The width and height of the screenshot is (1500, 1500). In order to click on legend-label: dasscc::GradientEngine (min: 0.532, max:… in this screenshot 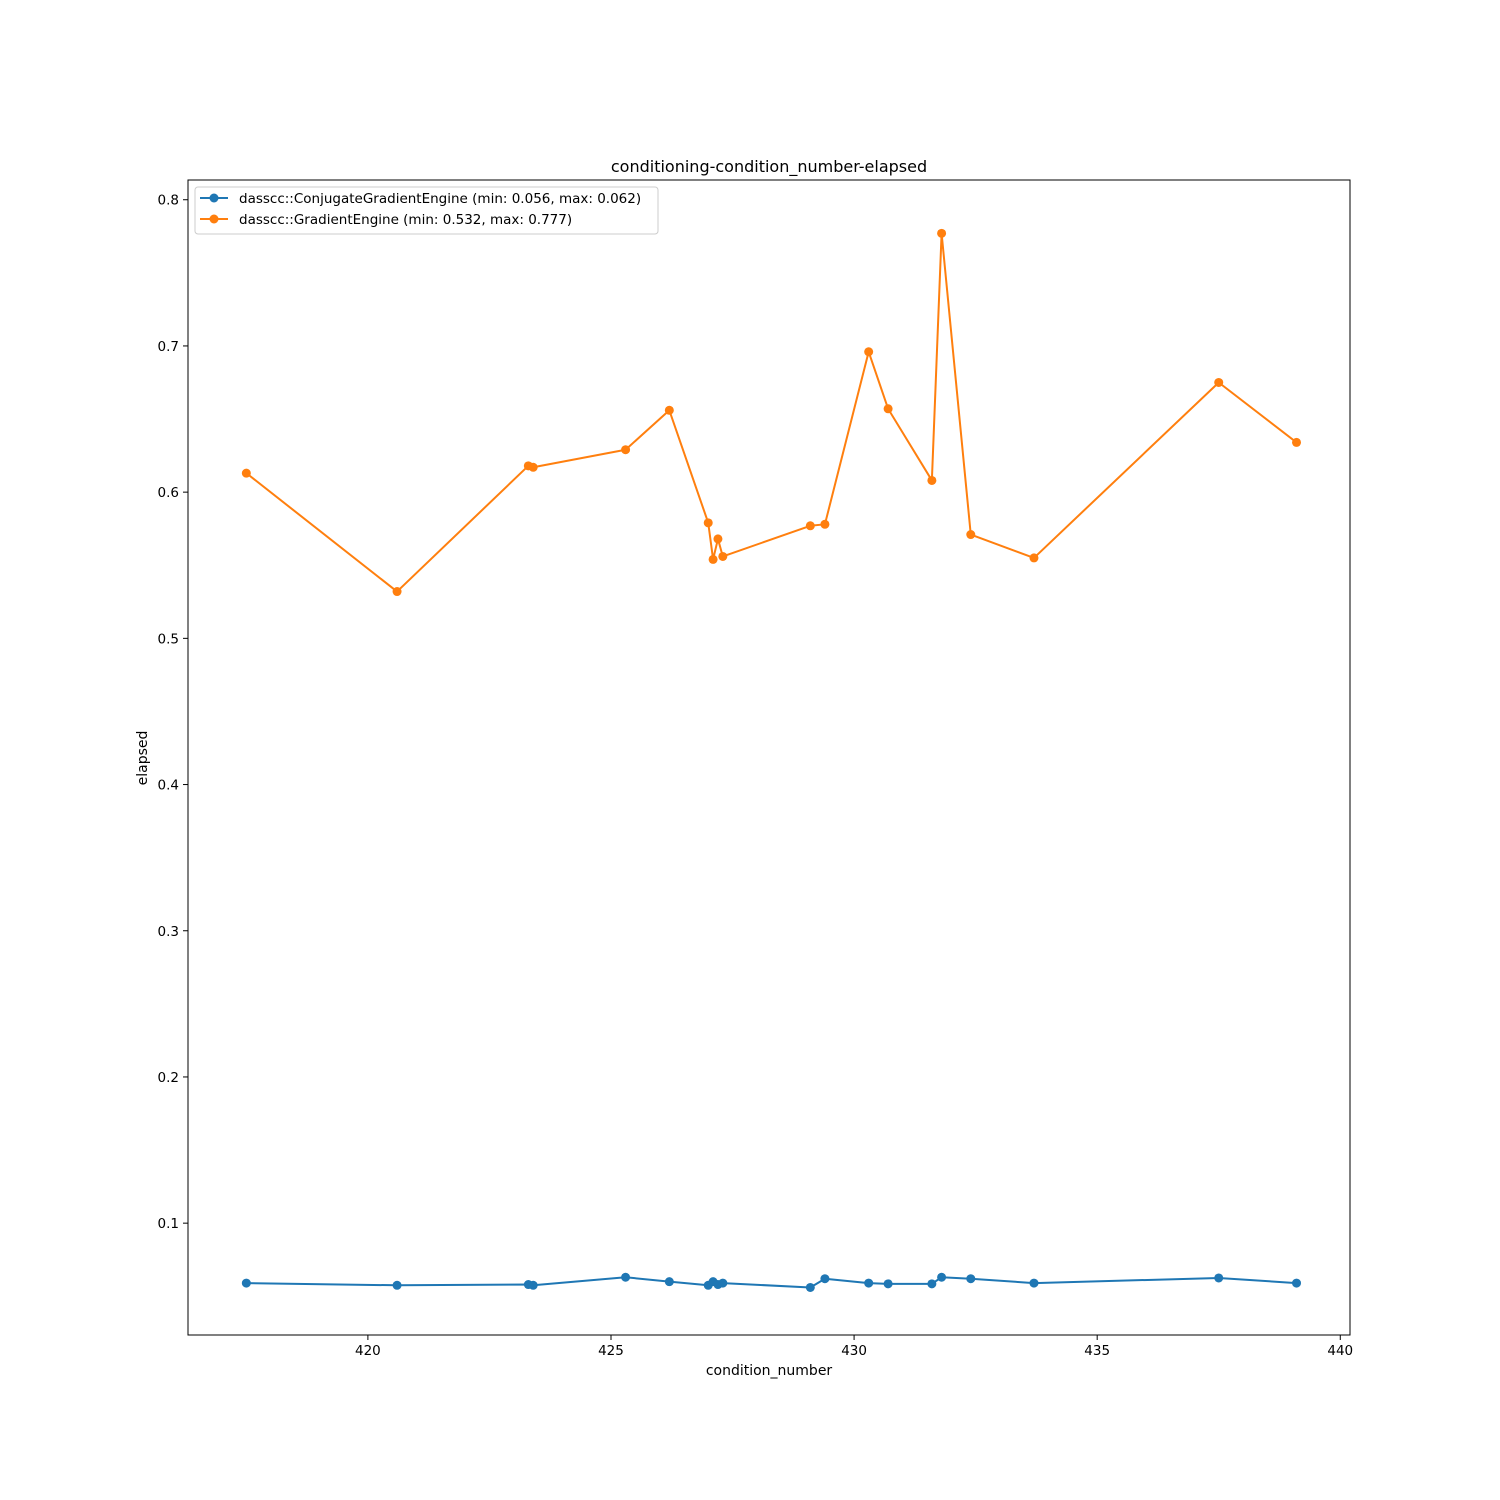, I will do `click(405, 220)`.